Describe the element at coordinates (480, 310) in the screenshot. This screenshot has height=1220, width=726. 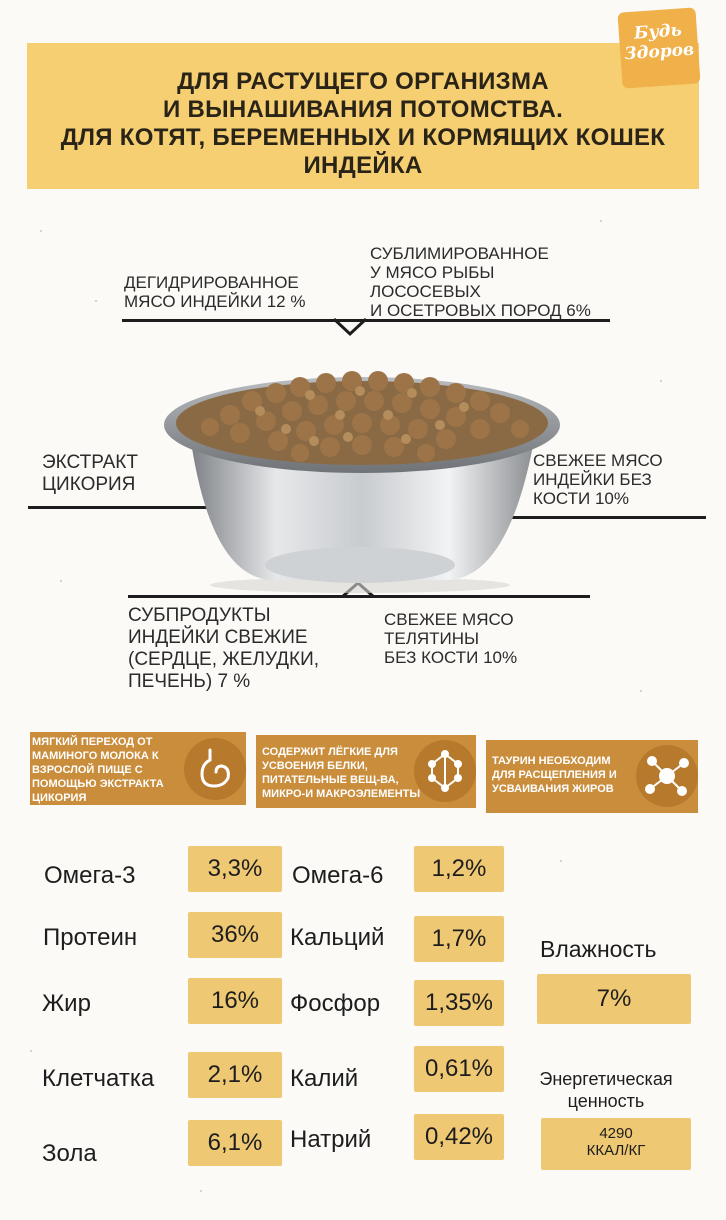
I see `ingredient-line: И ОСЕТРОВЫХ ПОРОД 6%` at that location.